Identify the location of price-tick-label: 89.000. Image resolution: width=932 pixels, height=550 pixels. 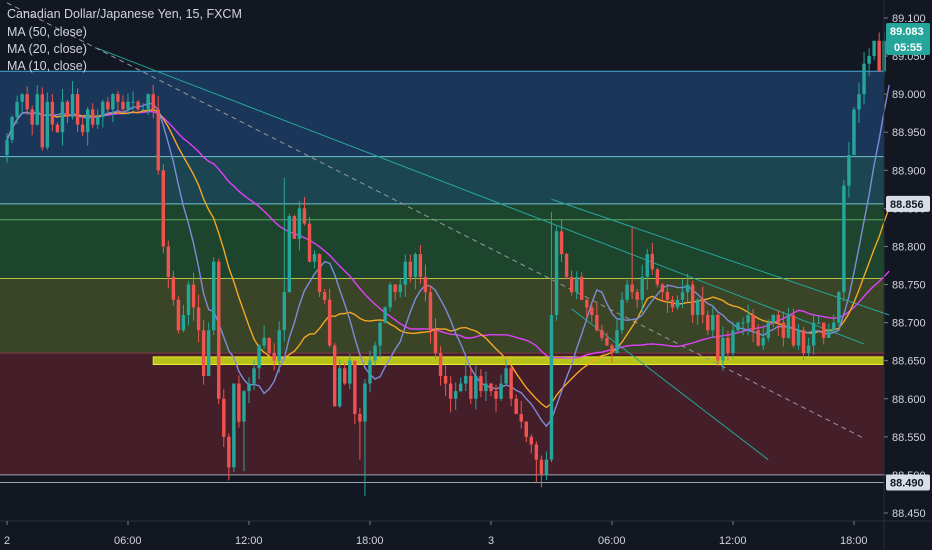
(909, 95).